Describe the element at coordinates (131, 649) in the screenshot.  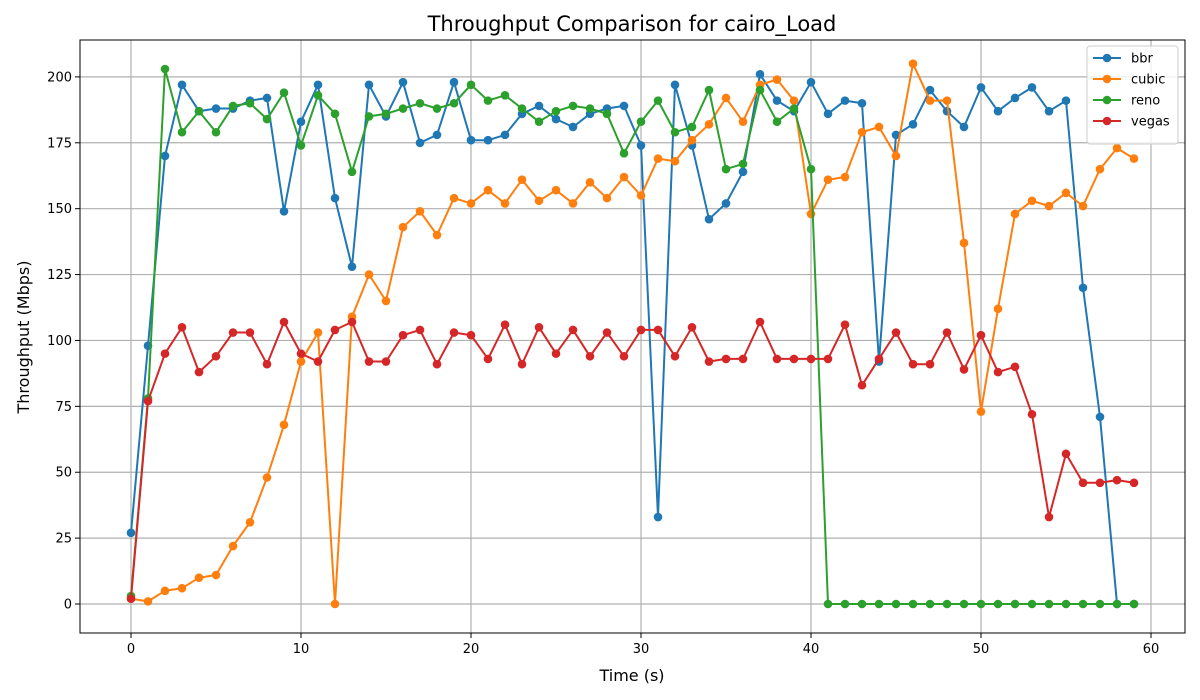
I see `x-tick-label: 0` at that location.